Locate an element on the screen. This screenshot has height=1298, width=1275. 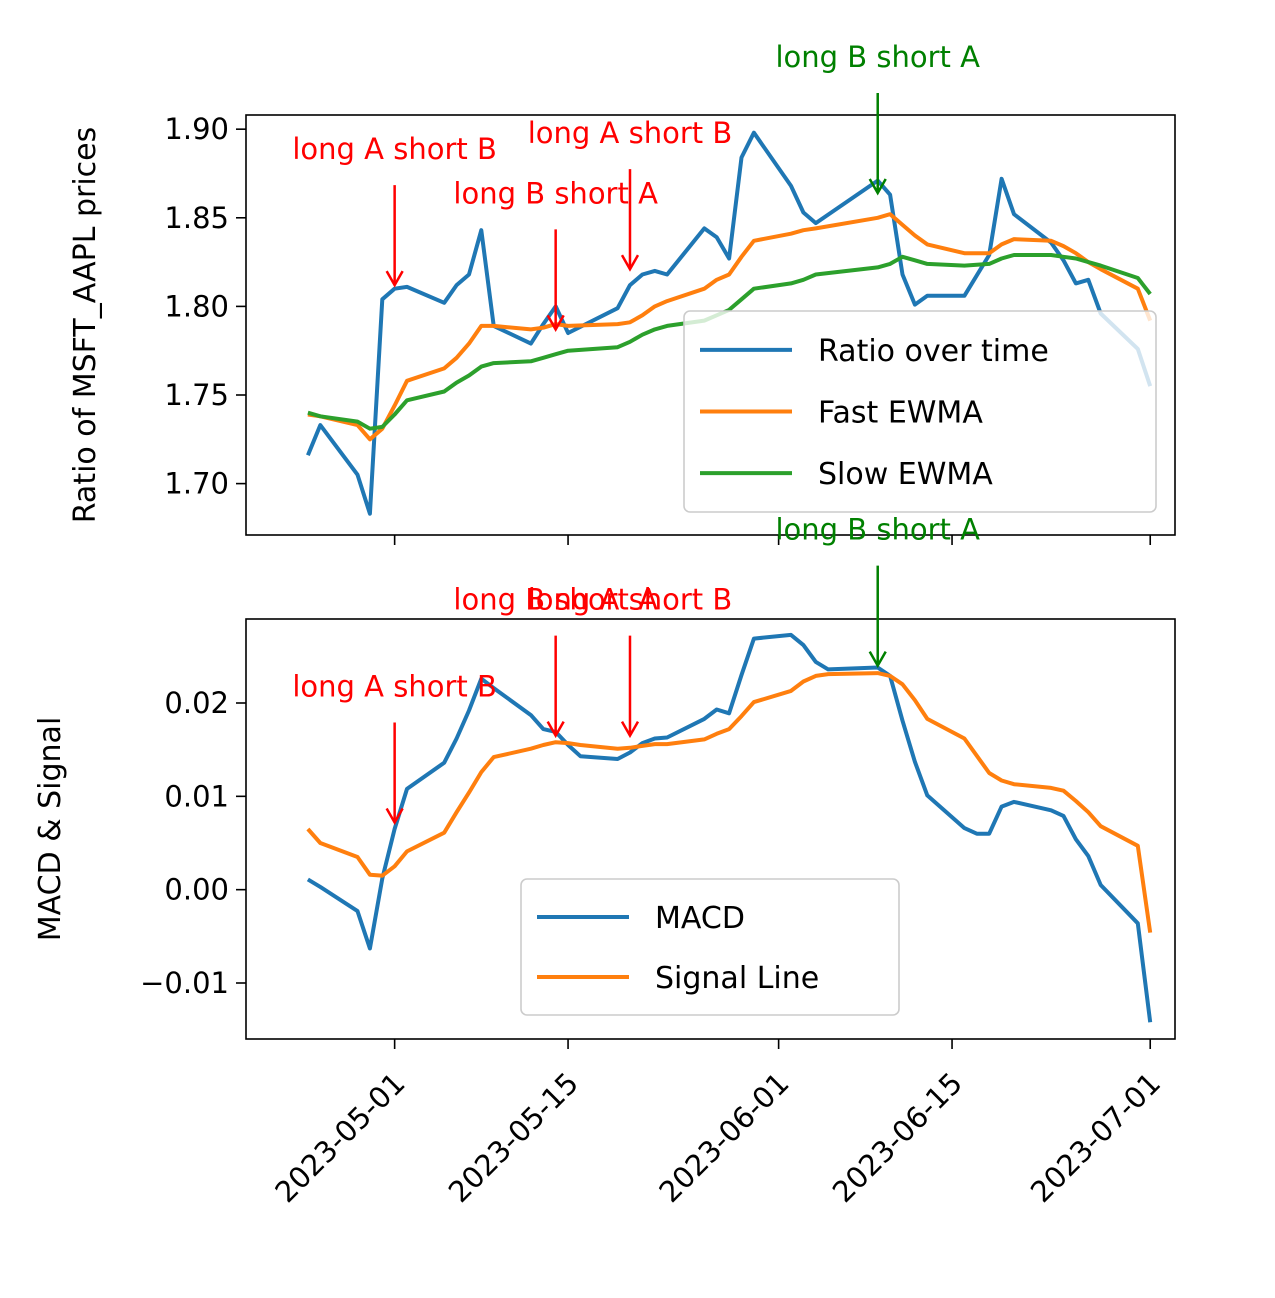
y-axis-label: MACD & Signal is located at coordinates (50, 829).